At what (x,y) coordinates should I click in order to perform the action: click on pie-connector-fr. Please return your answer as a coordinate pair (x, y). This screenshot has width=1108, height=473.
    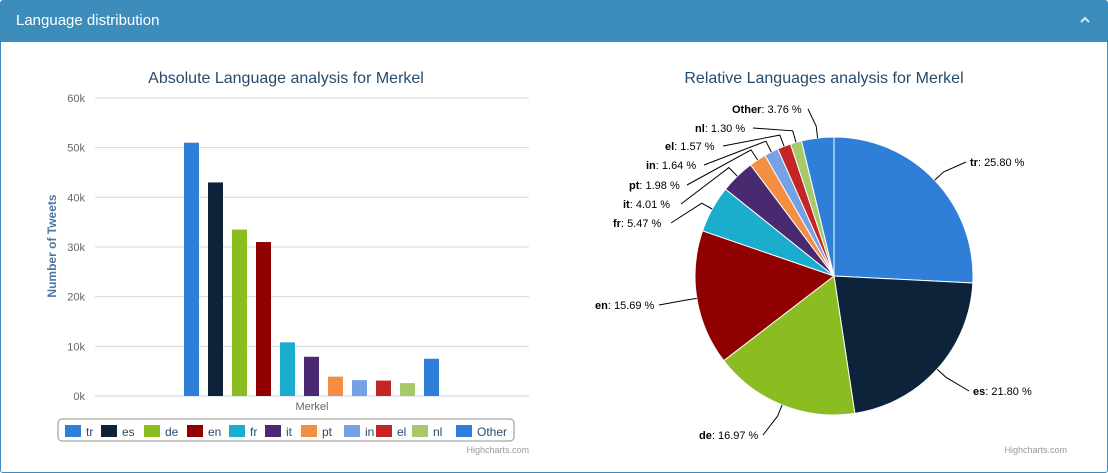
    Looking at the image, I should click on (691, 213).